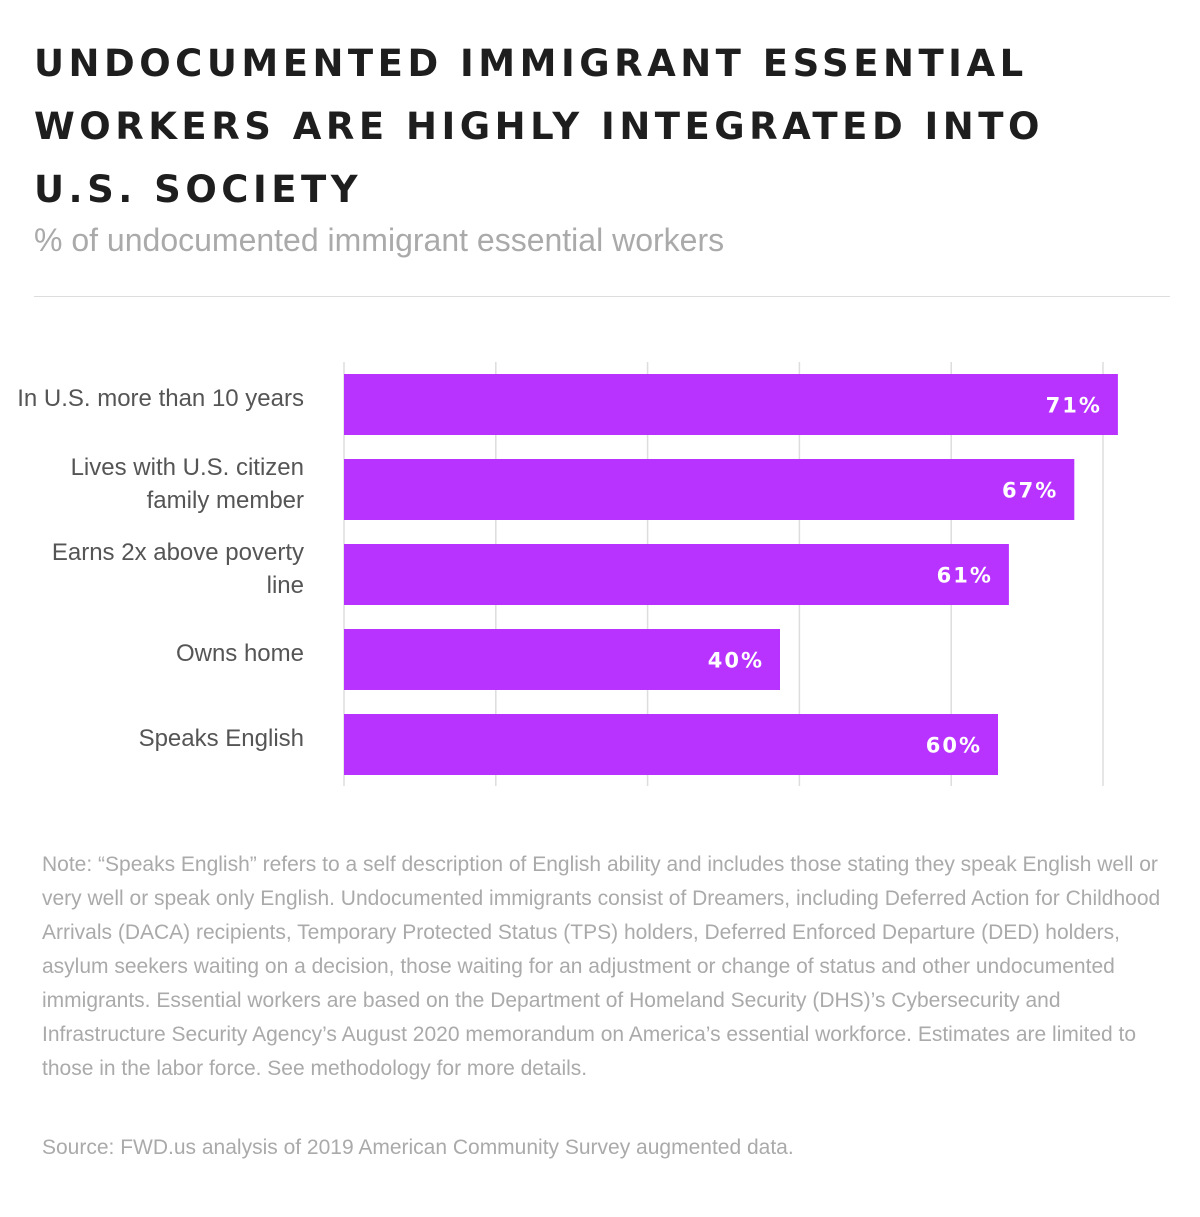 The image size is (1200, 1217). I want to click on category-label: In U.S. more than 10 years, so click(160, 398).